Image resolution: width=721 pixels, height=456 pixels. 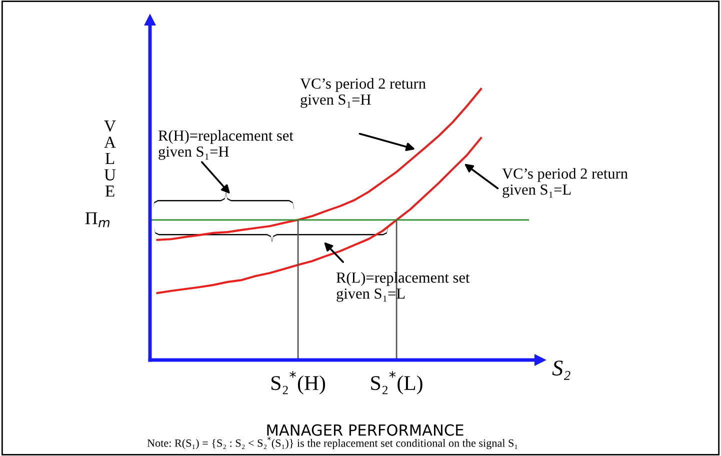 I want to click on text: VC’s period 2 return given S₁=L, so click(x=565, y=183).